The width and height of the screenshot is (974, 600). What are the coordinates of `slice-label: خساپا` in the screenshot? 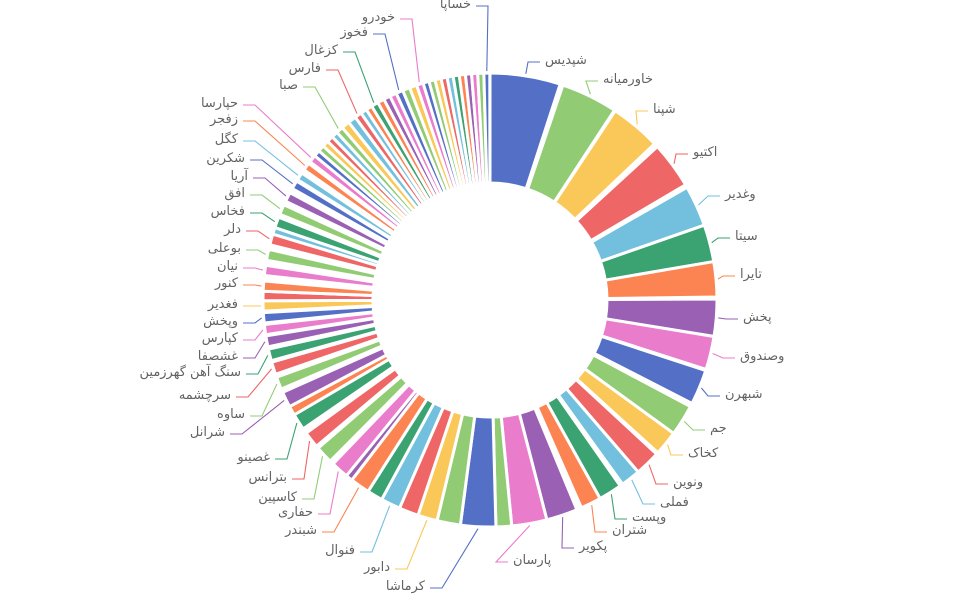 It's located at (455, 6).